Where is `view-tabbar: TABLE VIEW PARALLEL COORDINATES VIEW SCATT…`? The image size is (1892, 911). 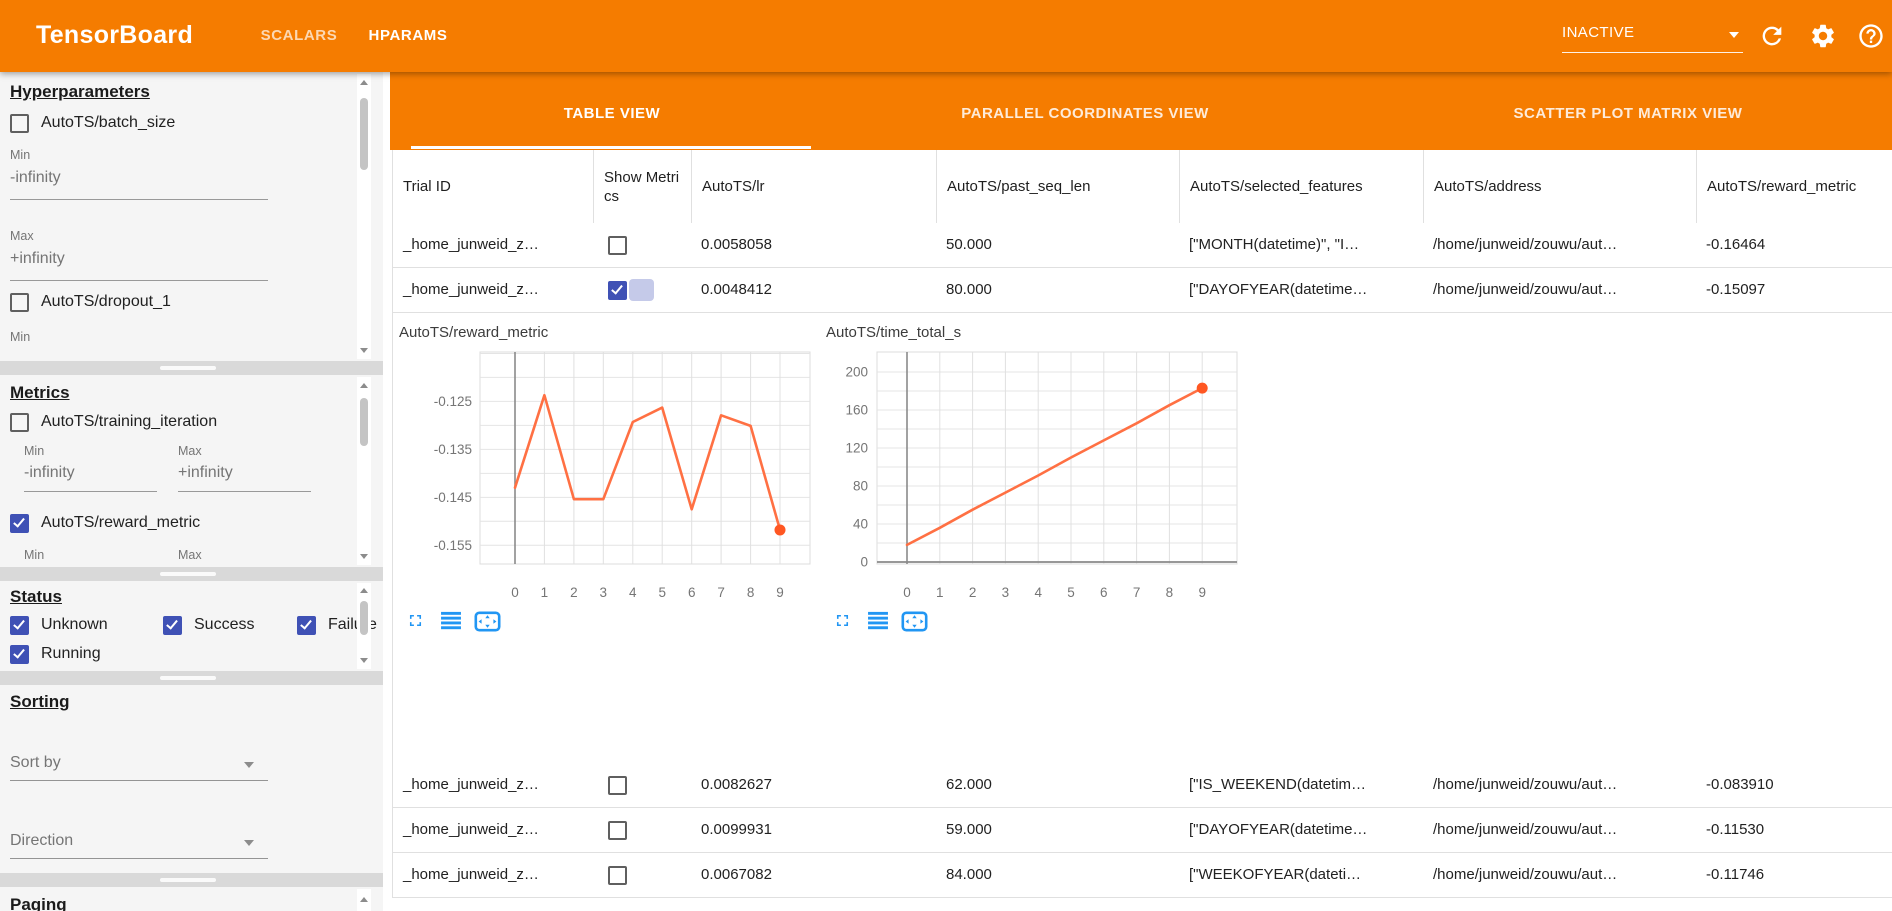 view-tabbar: TABLE VIEW PARALLEL COORDINATES VIEW SCATT… is located at coordinates (1141, 111).